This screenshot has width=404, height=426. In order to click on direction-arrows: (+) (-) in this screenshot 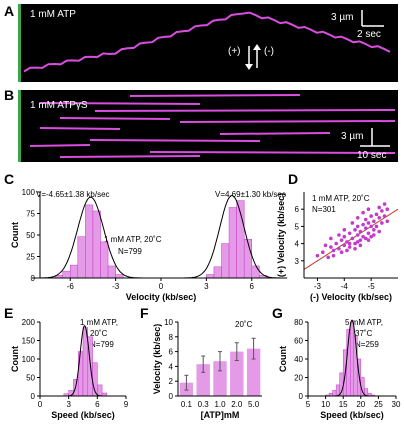, I will do `click(251, 57)`.